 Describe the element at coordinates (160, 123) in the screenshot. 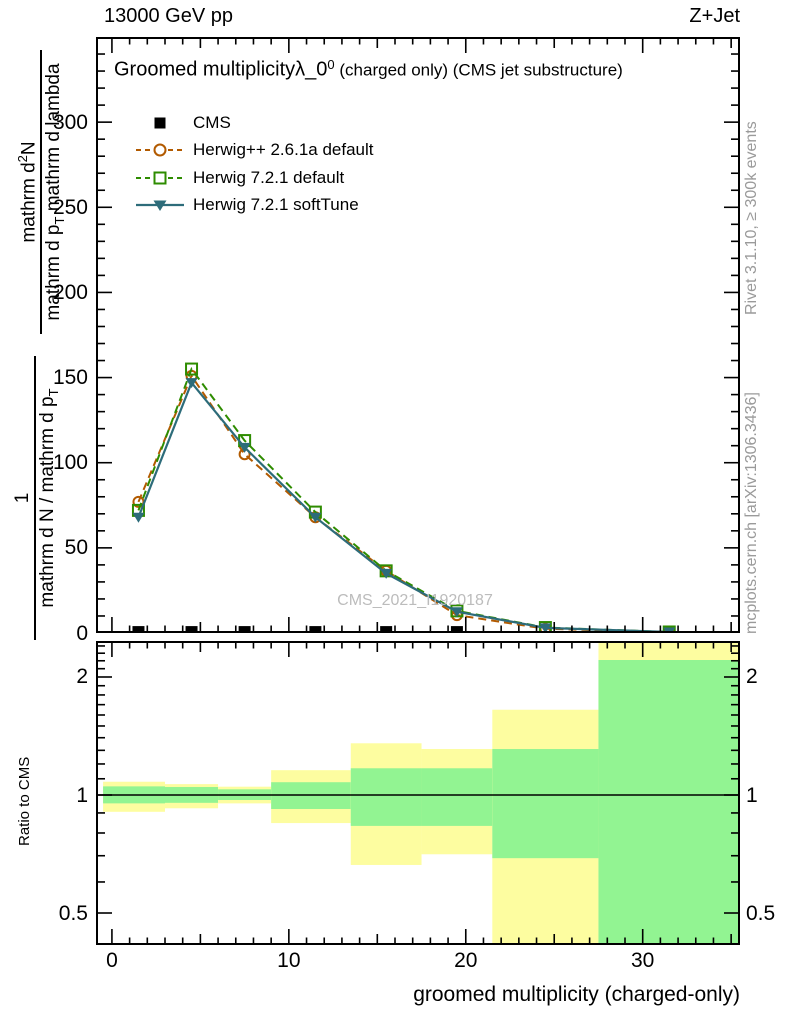

I see `legend-marker-square-filled` at that location.